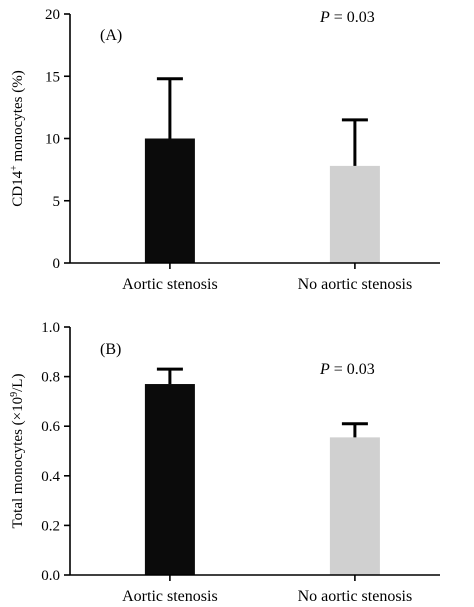  I want to click on panel-a-ylabel-sup: +, so click(14, 168).